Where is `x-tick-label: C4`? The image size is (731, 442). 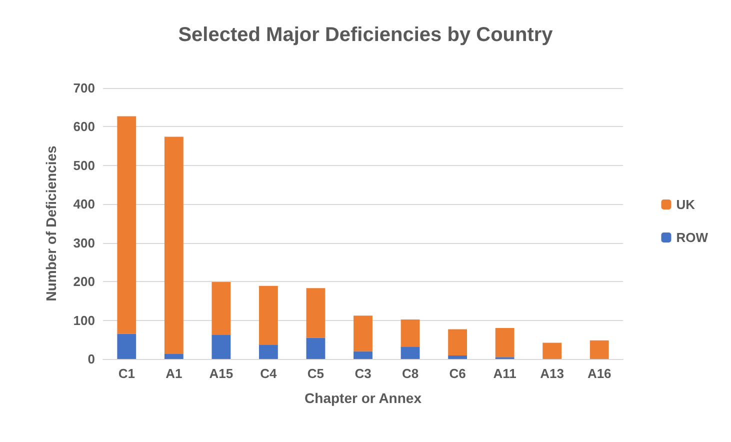 x-tick-label: C4 is located at coordinates (269, 373).